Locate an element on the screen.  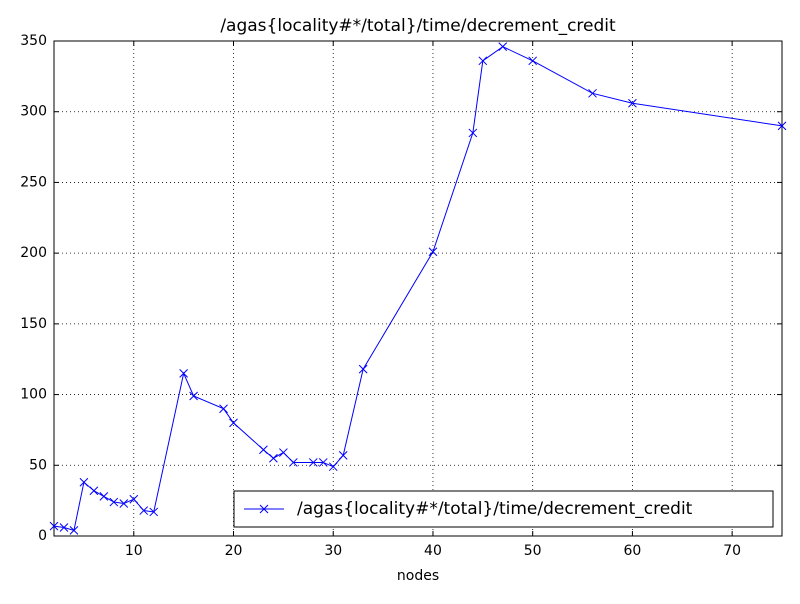
legend-marker is located at coordinates (264, 509).